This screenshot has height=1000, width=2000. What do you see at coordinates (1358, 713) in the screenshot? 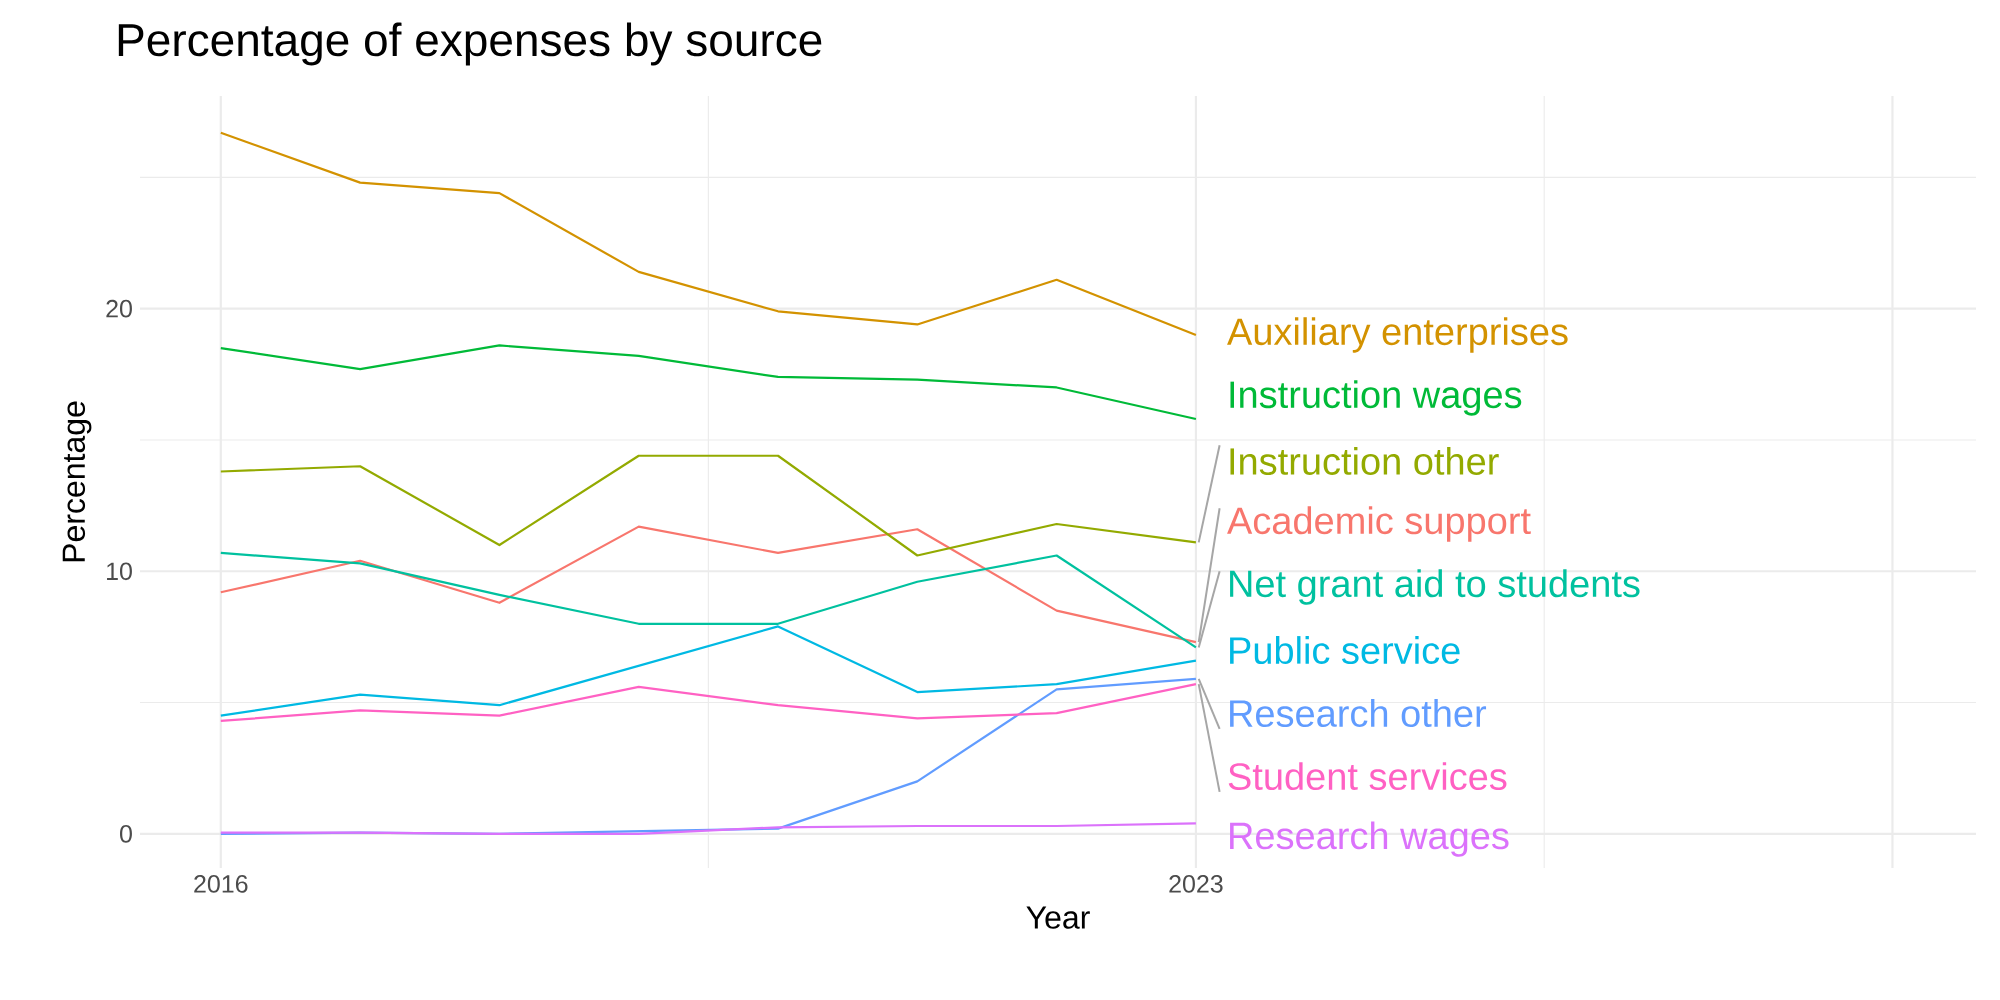
I see `series-label: Research other` at bounding box center [1358, 713].